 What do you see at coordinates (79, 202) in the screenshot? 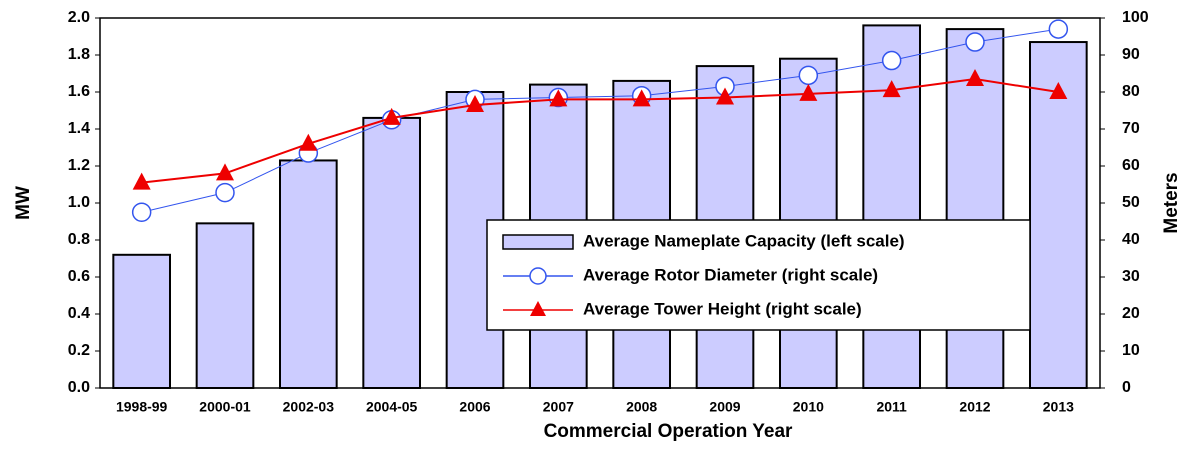
I see `y-tick-label: 1.0` at bounding box center [79, 202].